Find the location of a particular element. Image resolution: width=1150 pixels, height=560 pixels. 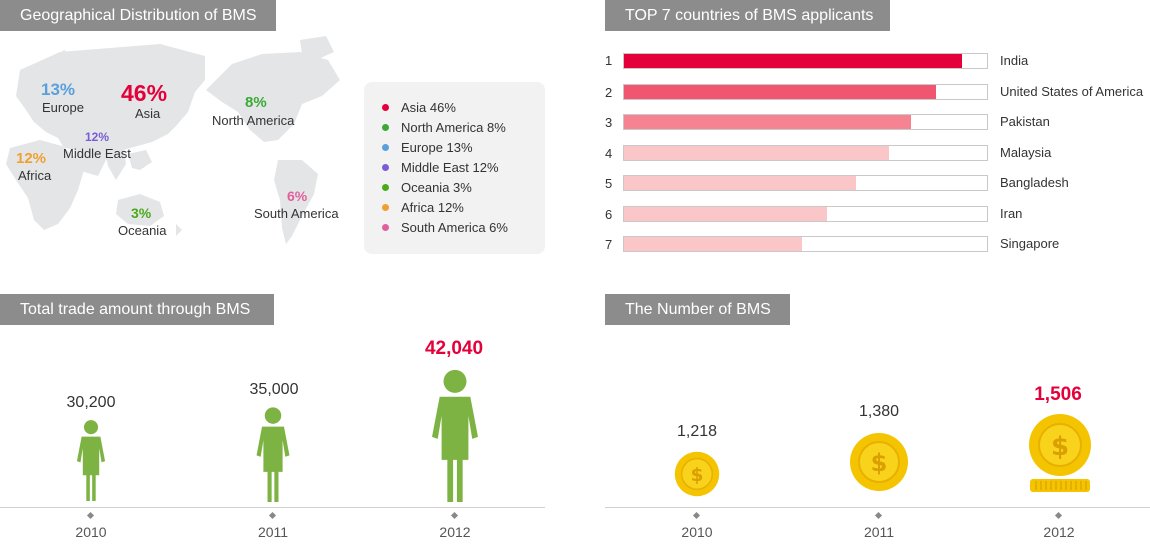

map-scandinavia is located at coordinates (64, 61).